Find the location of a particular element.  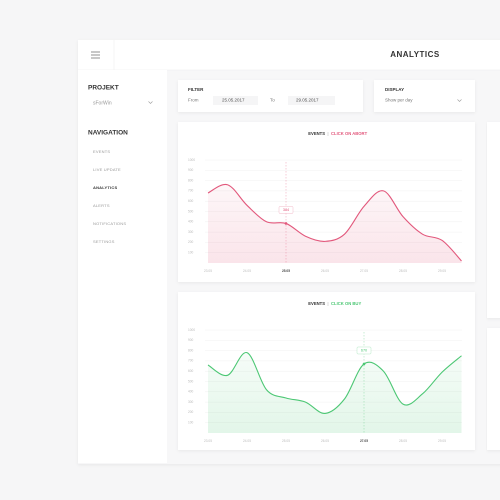

chart-subtitle: CLICK ON ABORT is located at coordinates (349, 133).